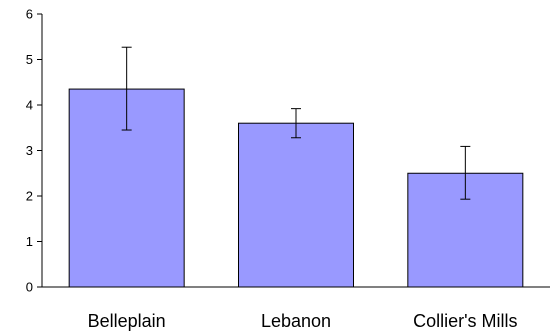 The width and height of the screenshot is (553, 335). What do you see at coordinates (34, 151) in the screenshot?
I see `y-axis: 0 1 2 3 4 5 6` at bounding box center [34, 151].